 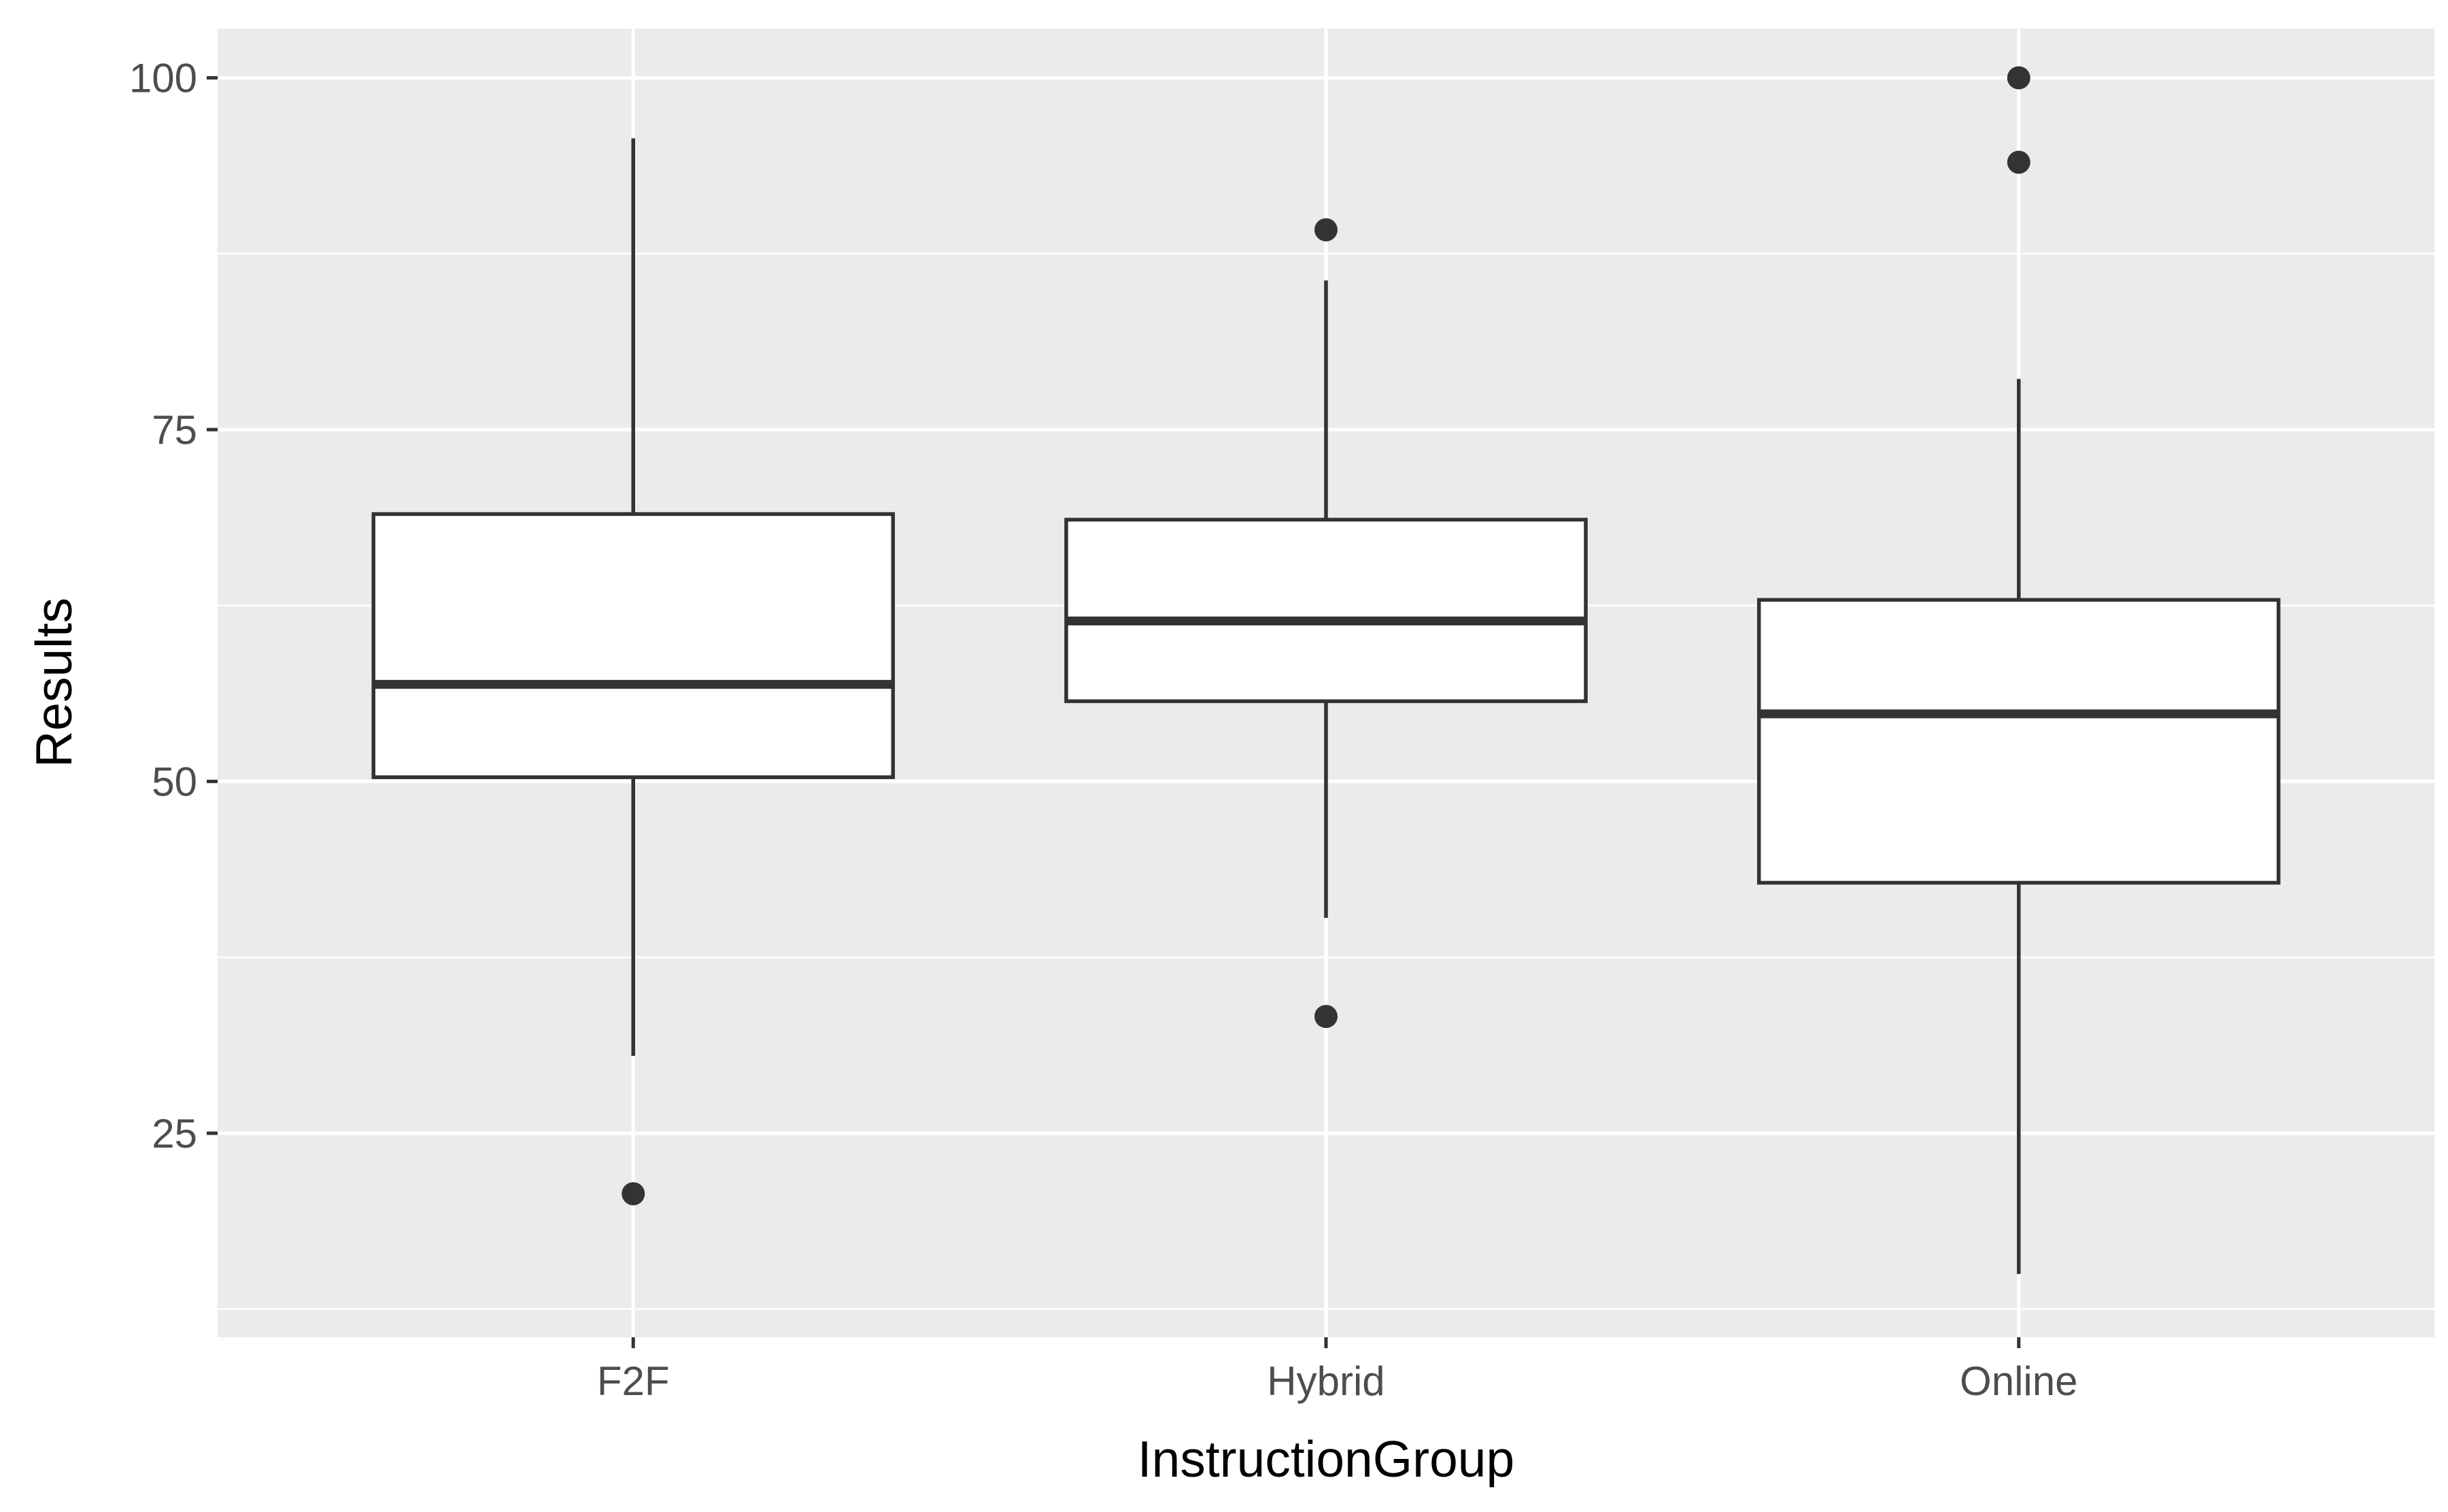 I want to click on x-axis: F2F Hybrid Online, so click(x=1337, y=1370).